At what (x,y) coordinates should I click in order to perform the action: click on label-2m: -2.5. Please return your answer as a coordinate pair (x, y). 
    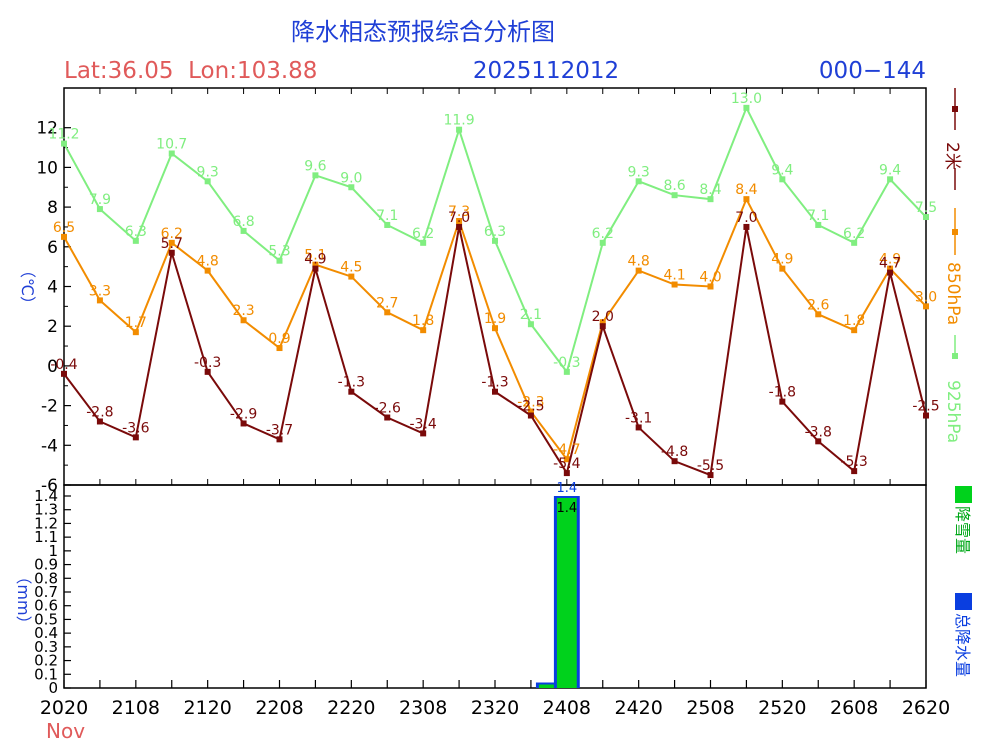
    Looking at the image, I should click on (925, 407).